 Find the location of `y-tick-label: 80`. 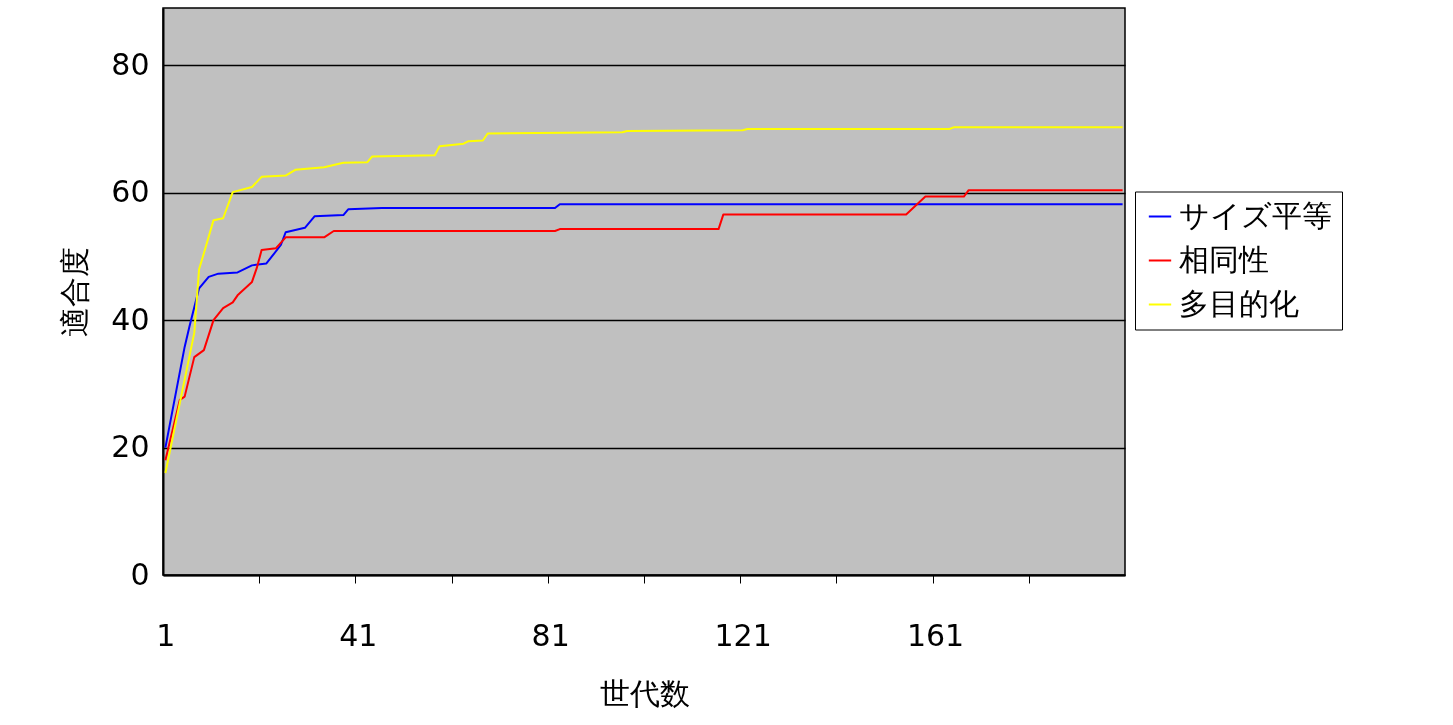

y-tick-label: 80 is located at coordinates (130, 64).